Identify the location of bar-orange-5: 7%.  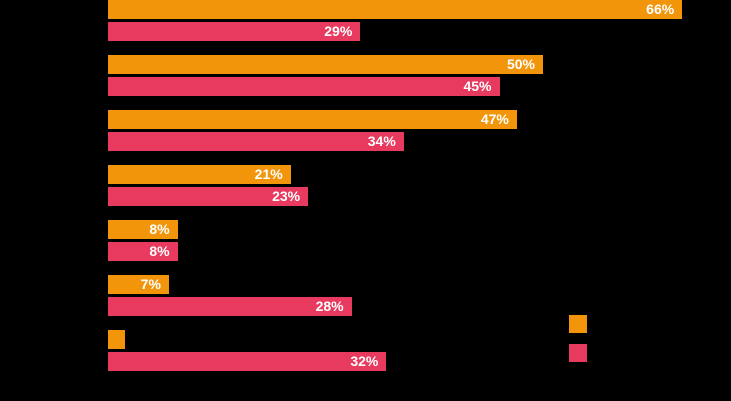
(138, 284).